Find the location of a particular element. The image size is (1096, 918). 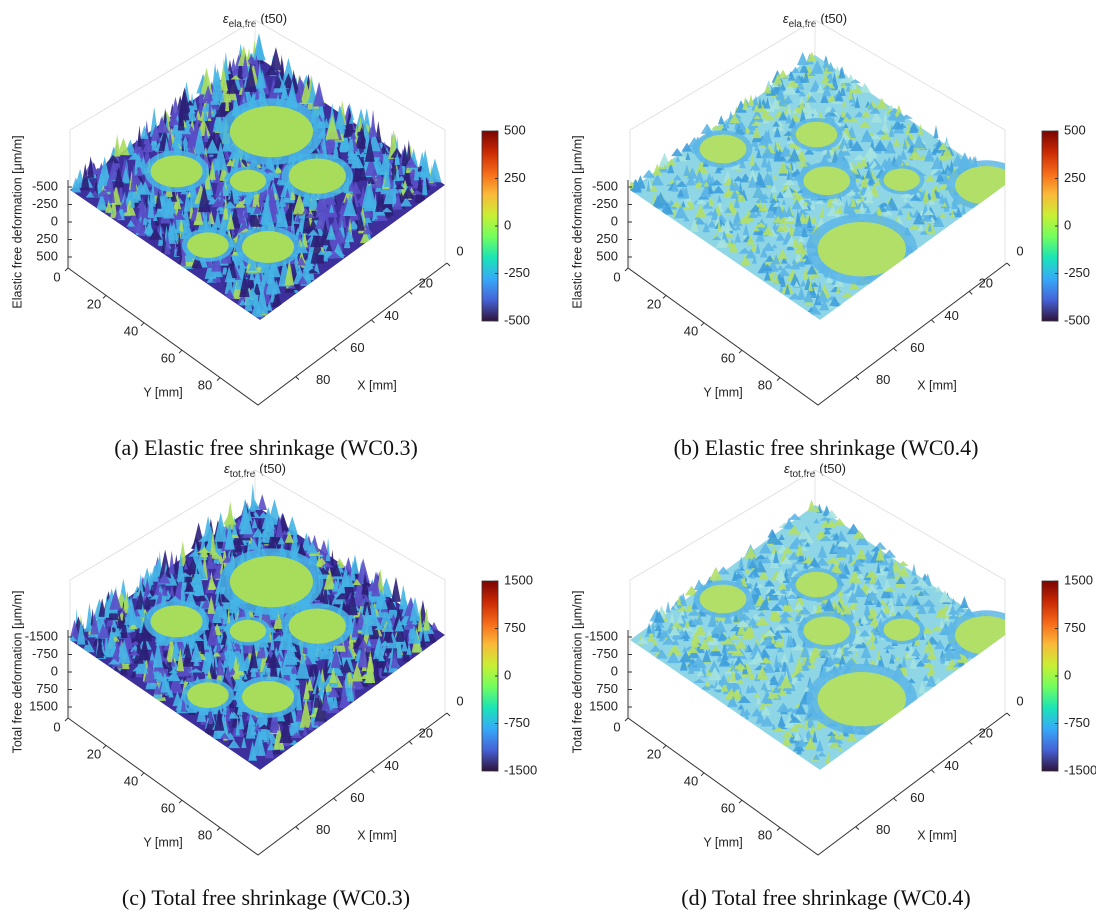

colorbar-label: -750 is located at coordinates (517, 722).